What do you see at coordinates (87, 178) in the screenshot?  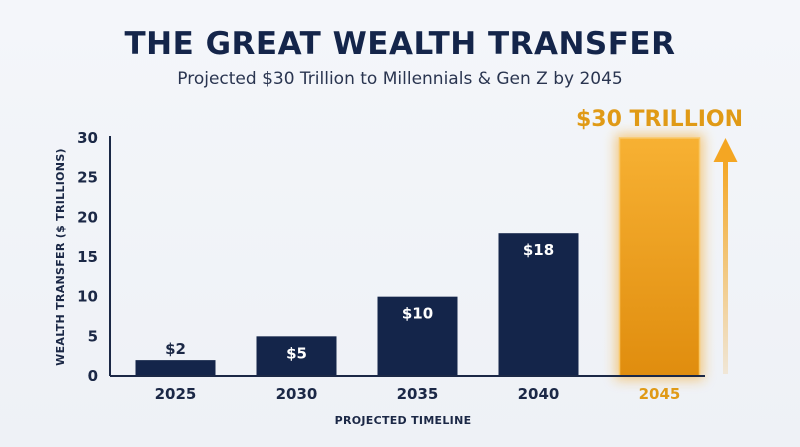 I see `y-tick-label: 25` at bounding box center [87, 178].